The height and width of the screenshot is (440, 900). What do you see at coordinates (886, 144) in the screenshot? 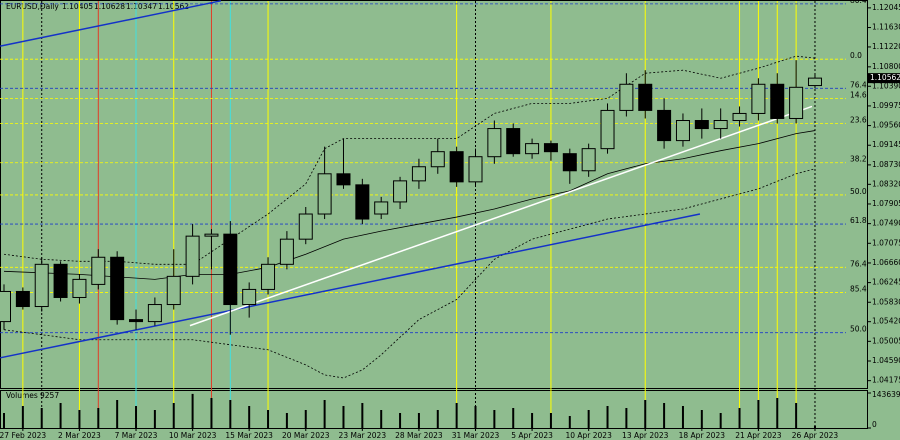
I see `y-tick-label: 1.09145` at bounding box center [886, 144].